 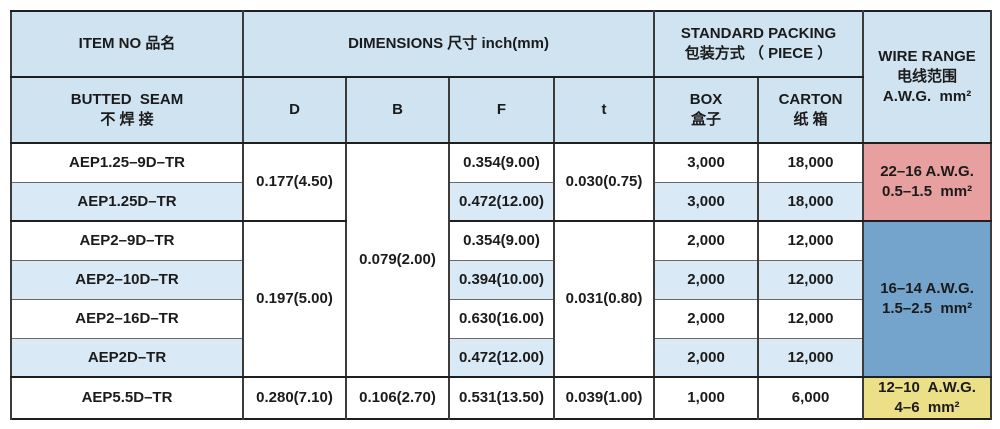 I want to click on header-carton-line2: 纸 箱, so click(x=810, y=119).